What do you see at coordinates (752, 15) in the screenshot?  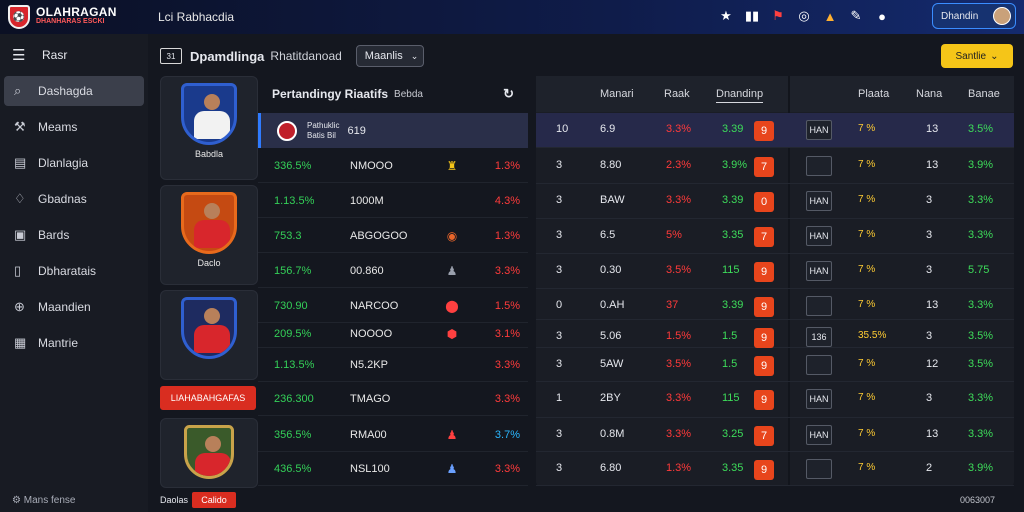 I see `stats-icon: ▮▮` at bounding box center [752, 15].